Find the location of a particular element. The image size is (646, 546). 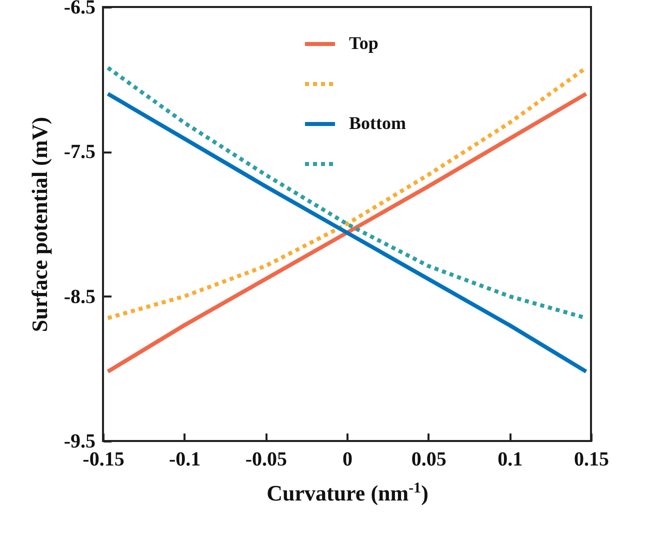

x-axis-title: Curvature (nm$^{-1}$) is located at coordinates (347, 493).